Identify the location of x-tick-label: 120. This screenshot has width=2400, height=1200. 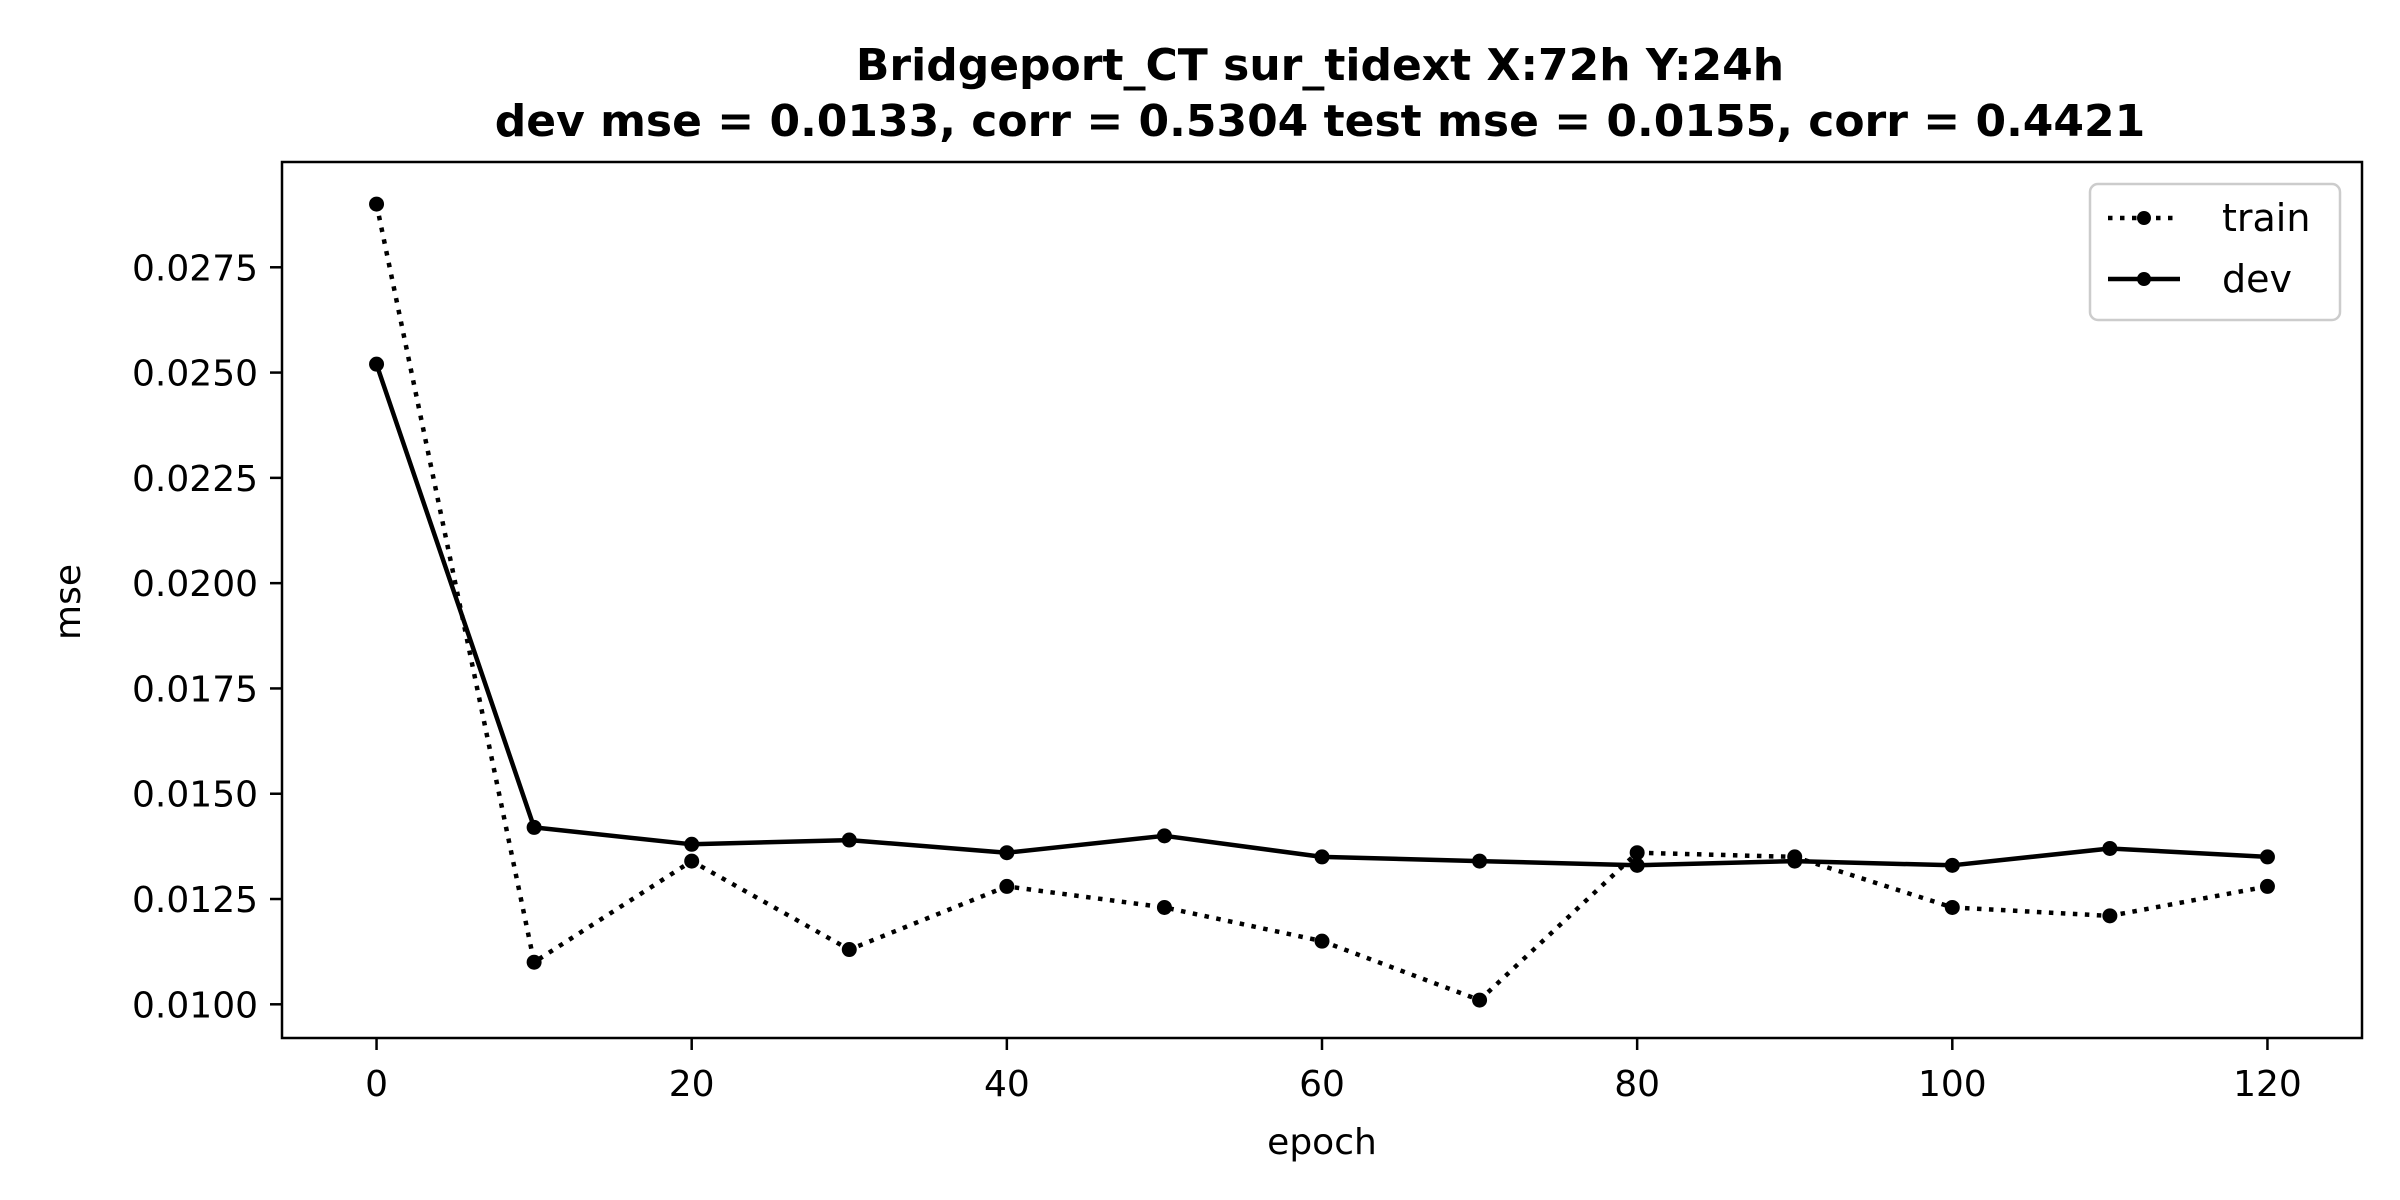
(2267, 1084).